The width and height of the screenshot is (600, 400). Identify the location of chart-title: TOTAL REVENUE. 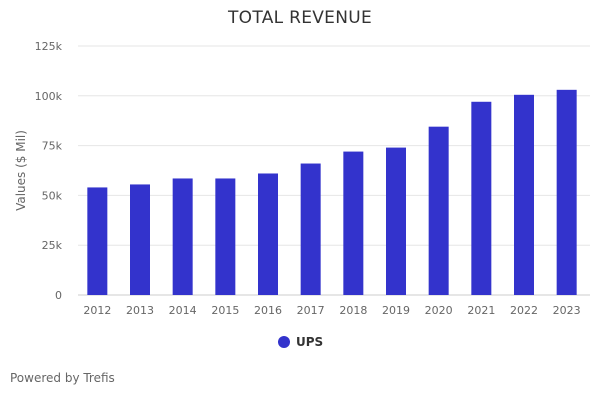
(300, 18).